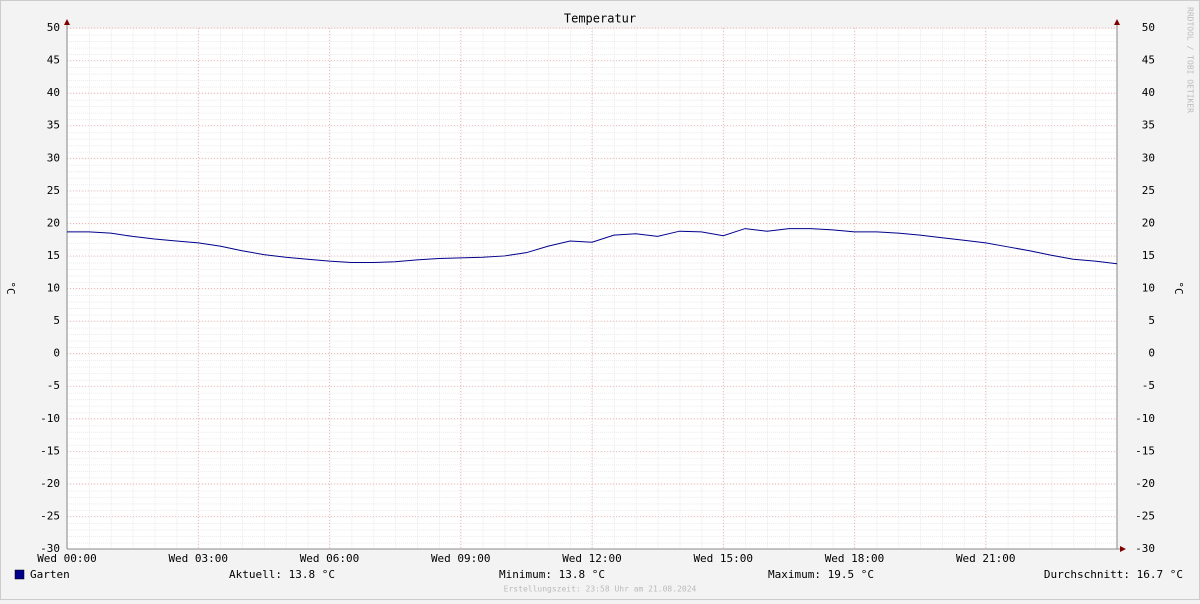 The width and height of the screenshot is (1200, 604). I want to click on y-tick-label-right: 15, so click(1148, 255).